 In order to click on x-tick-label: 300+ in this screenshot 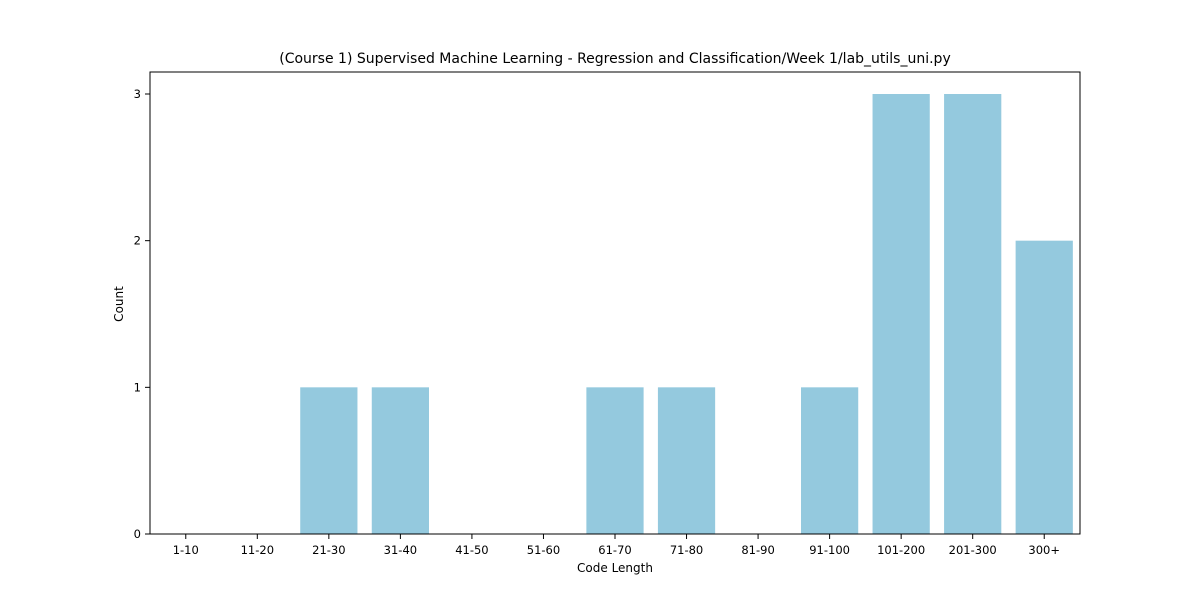, I will do `click(1044, 550)`.